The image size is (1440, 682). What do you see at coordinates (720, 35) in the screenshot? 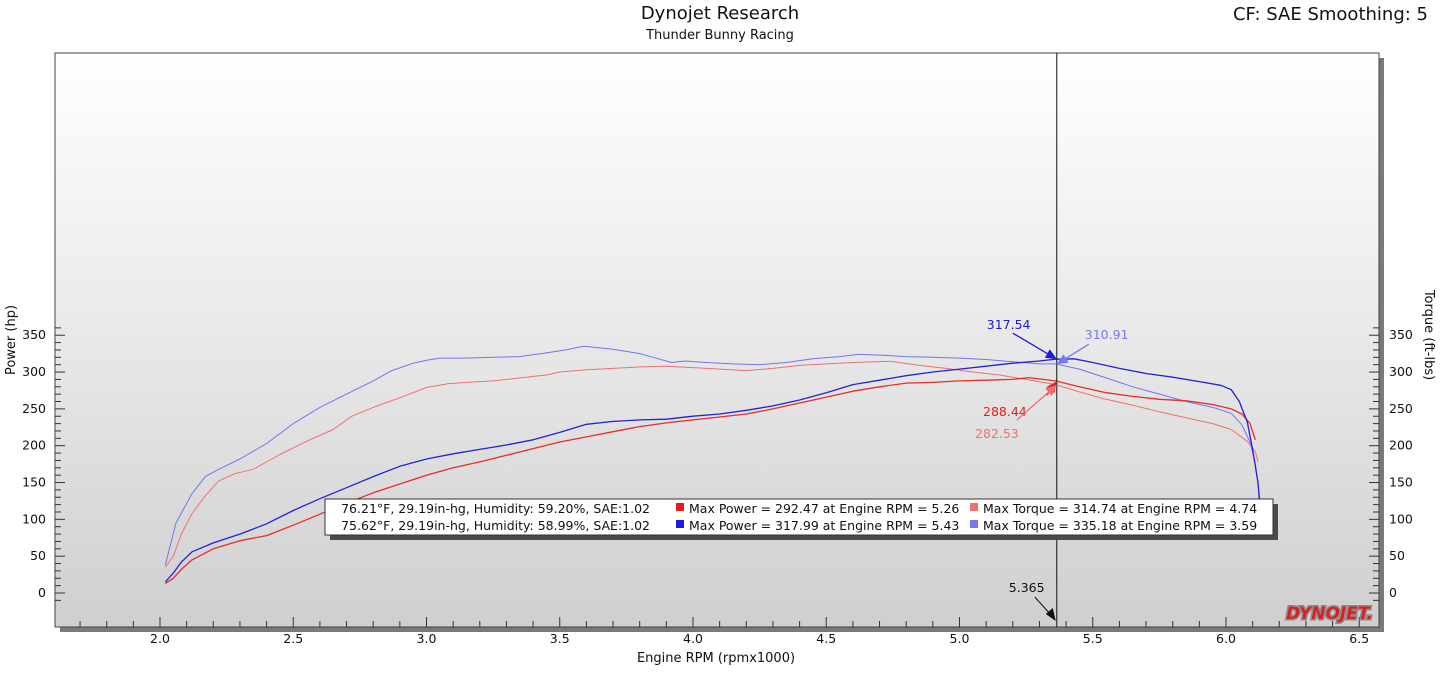
I see `chart-subtitle: Thunder Bunny Racing` at bounding box center [720, 35].